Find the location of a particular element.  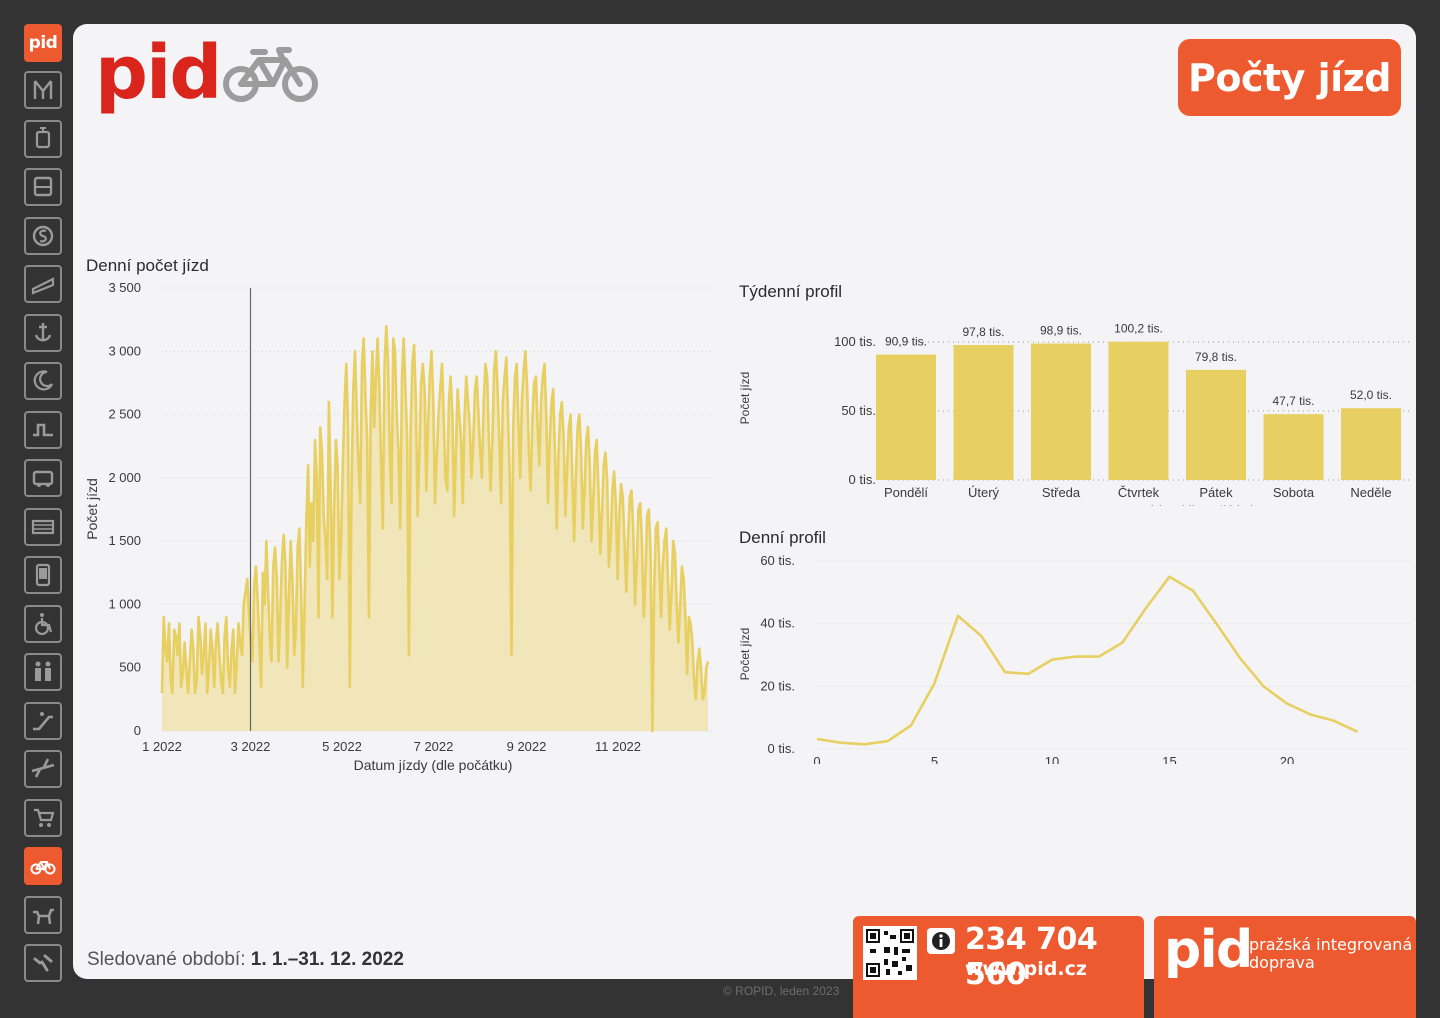

sidebar-mobile-app-button is located at coordinates (43, 575).